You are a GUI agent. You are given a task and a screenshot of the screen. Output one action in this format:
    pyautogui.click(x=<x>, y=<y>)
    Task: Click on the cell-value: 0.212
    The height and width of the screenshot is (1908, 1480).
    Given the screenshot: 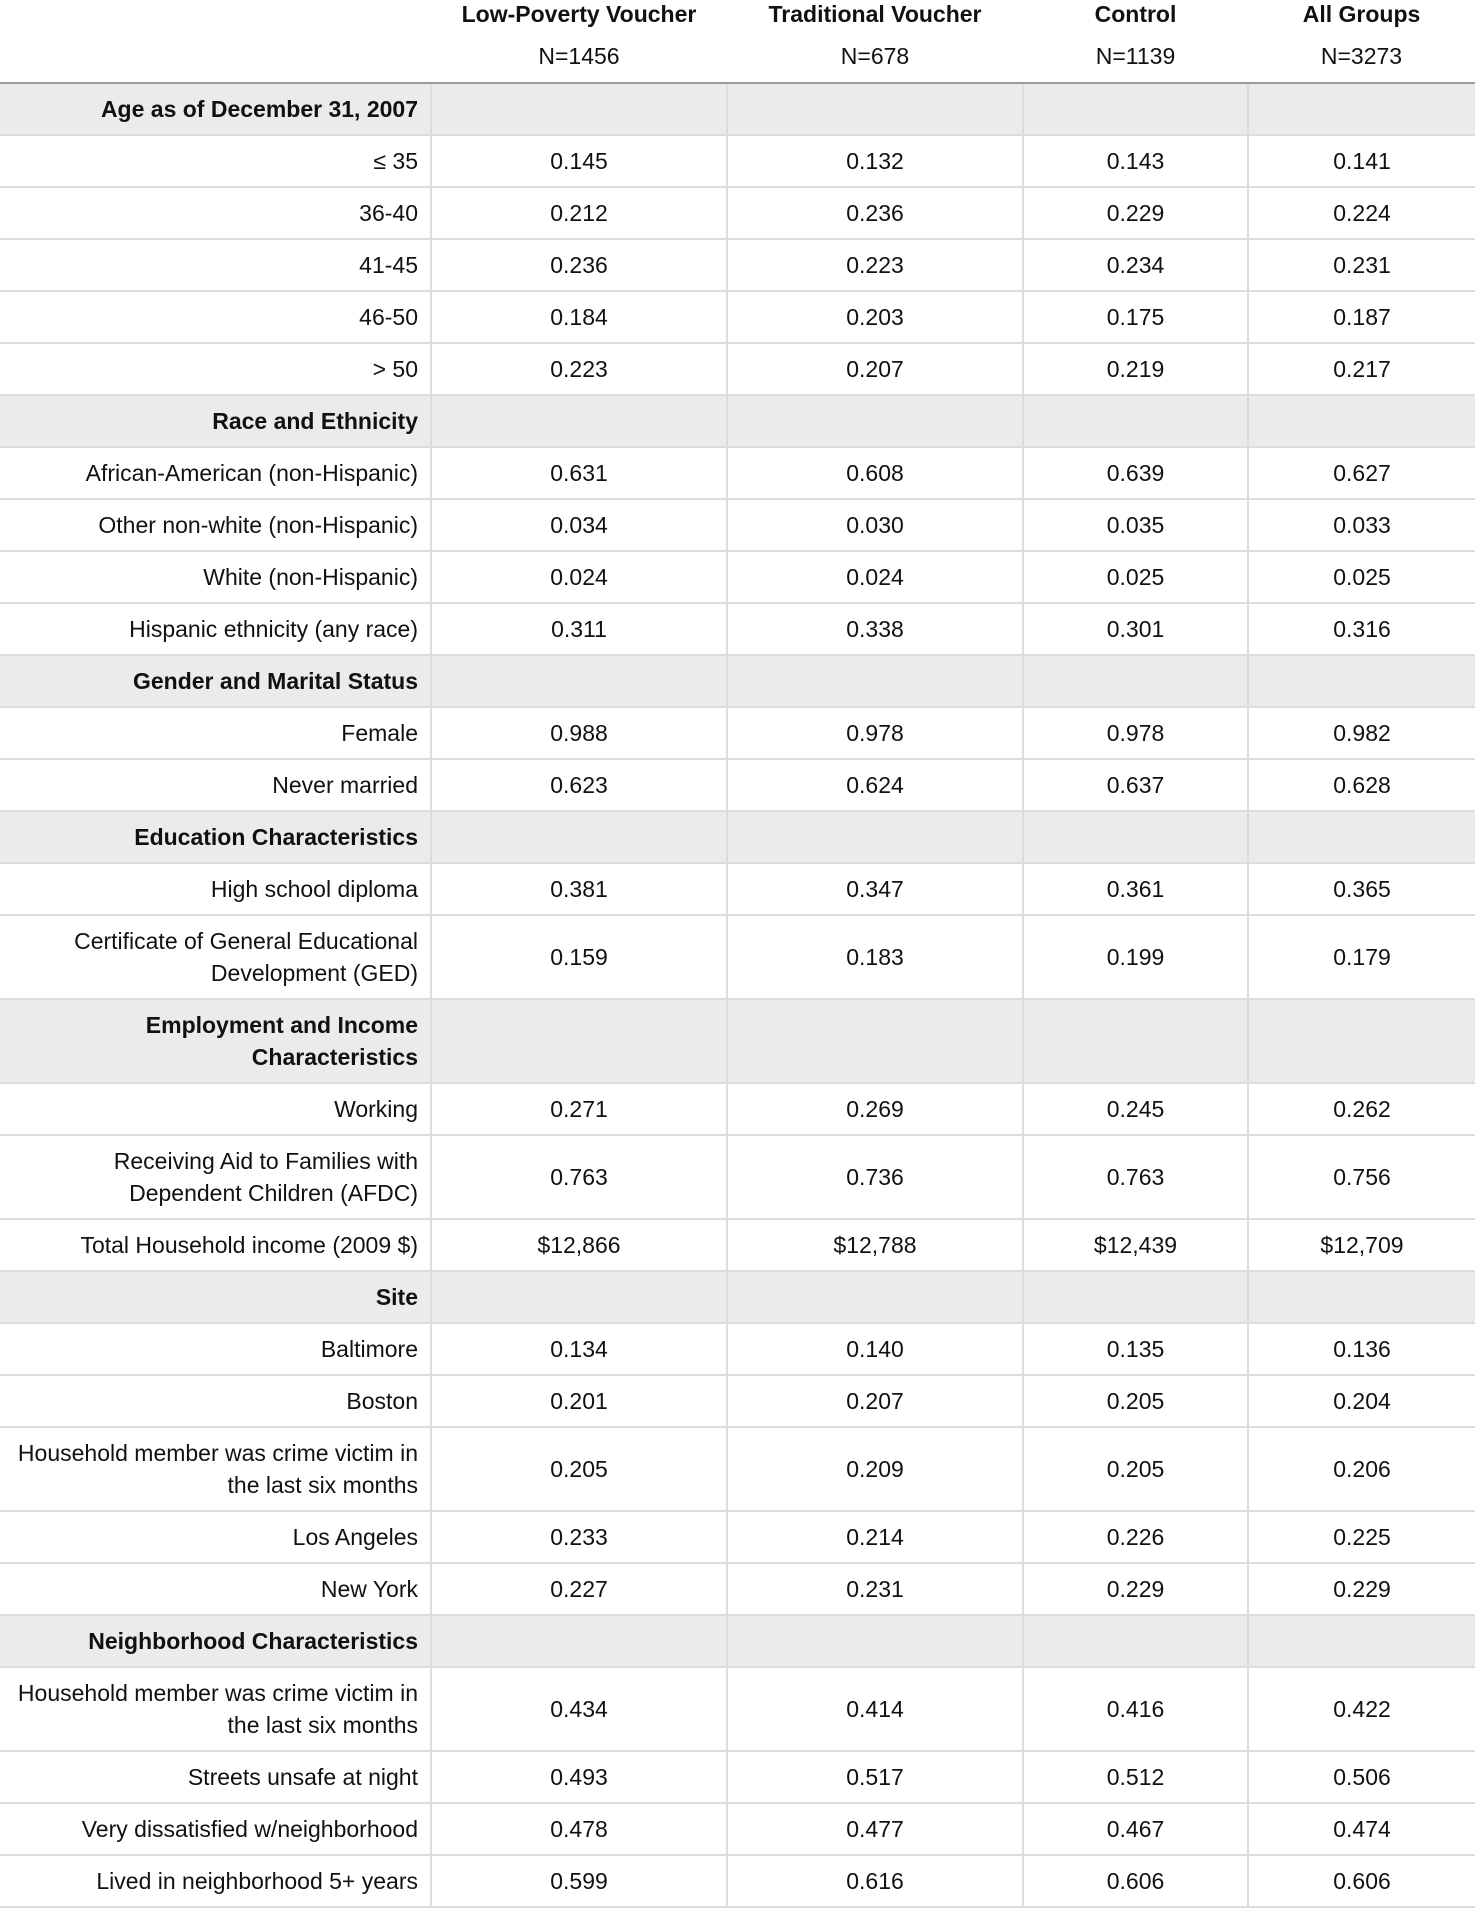 What is the action you would take?
    pyautogui.click(x=579, y=213)
    